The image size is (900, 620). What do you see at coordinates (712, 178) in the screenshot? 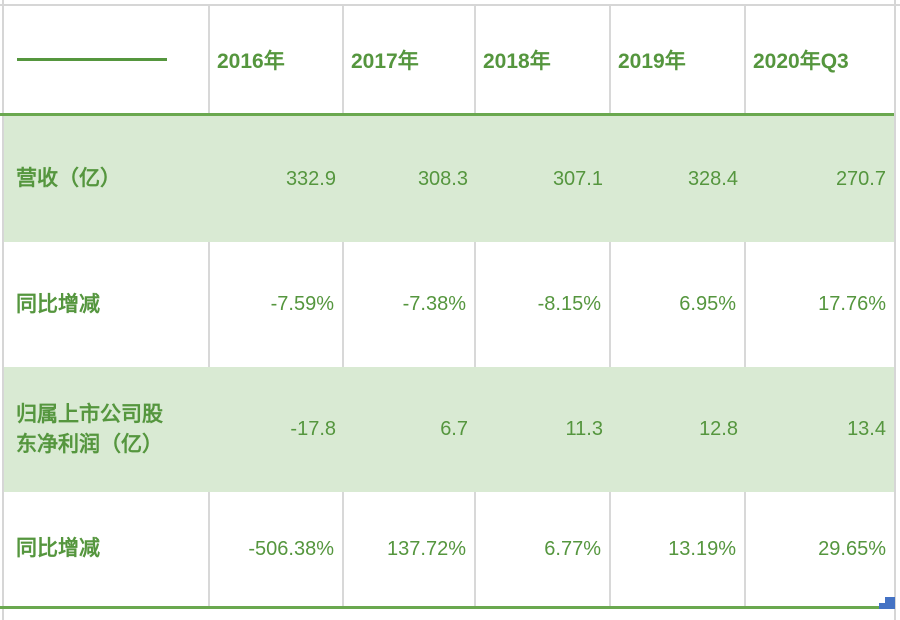
I see `revenue-2019: 328.4` at bounding box center [712, 178].